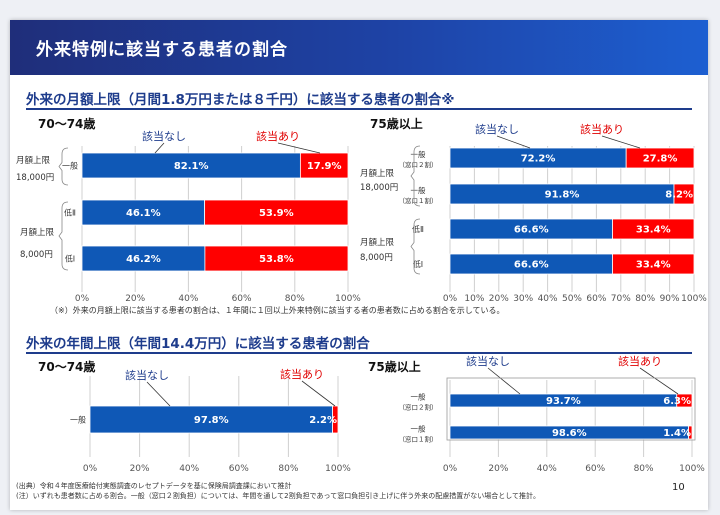 The height and width of the screenshot is (515, 720). What do you see at coordinates (595, 469) in the screenshot?
I see `chart-3-tick-label: 60%` at bounding box center [595, 469].